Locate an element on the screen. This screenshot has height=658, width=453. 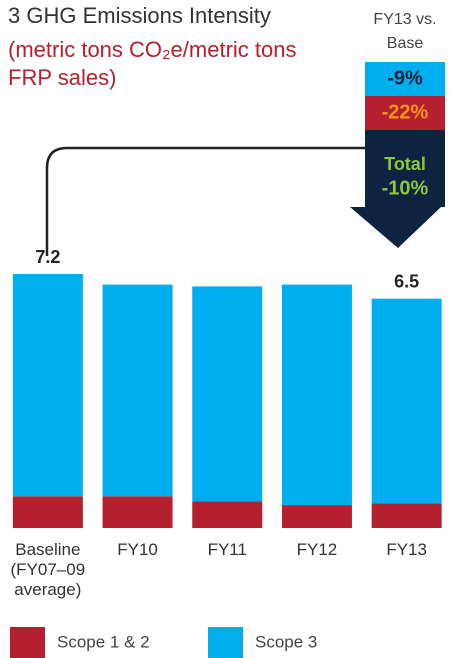
total-heading: Total is located at coordinates (405, 164).